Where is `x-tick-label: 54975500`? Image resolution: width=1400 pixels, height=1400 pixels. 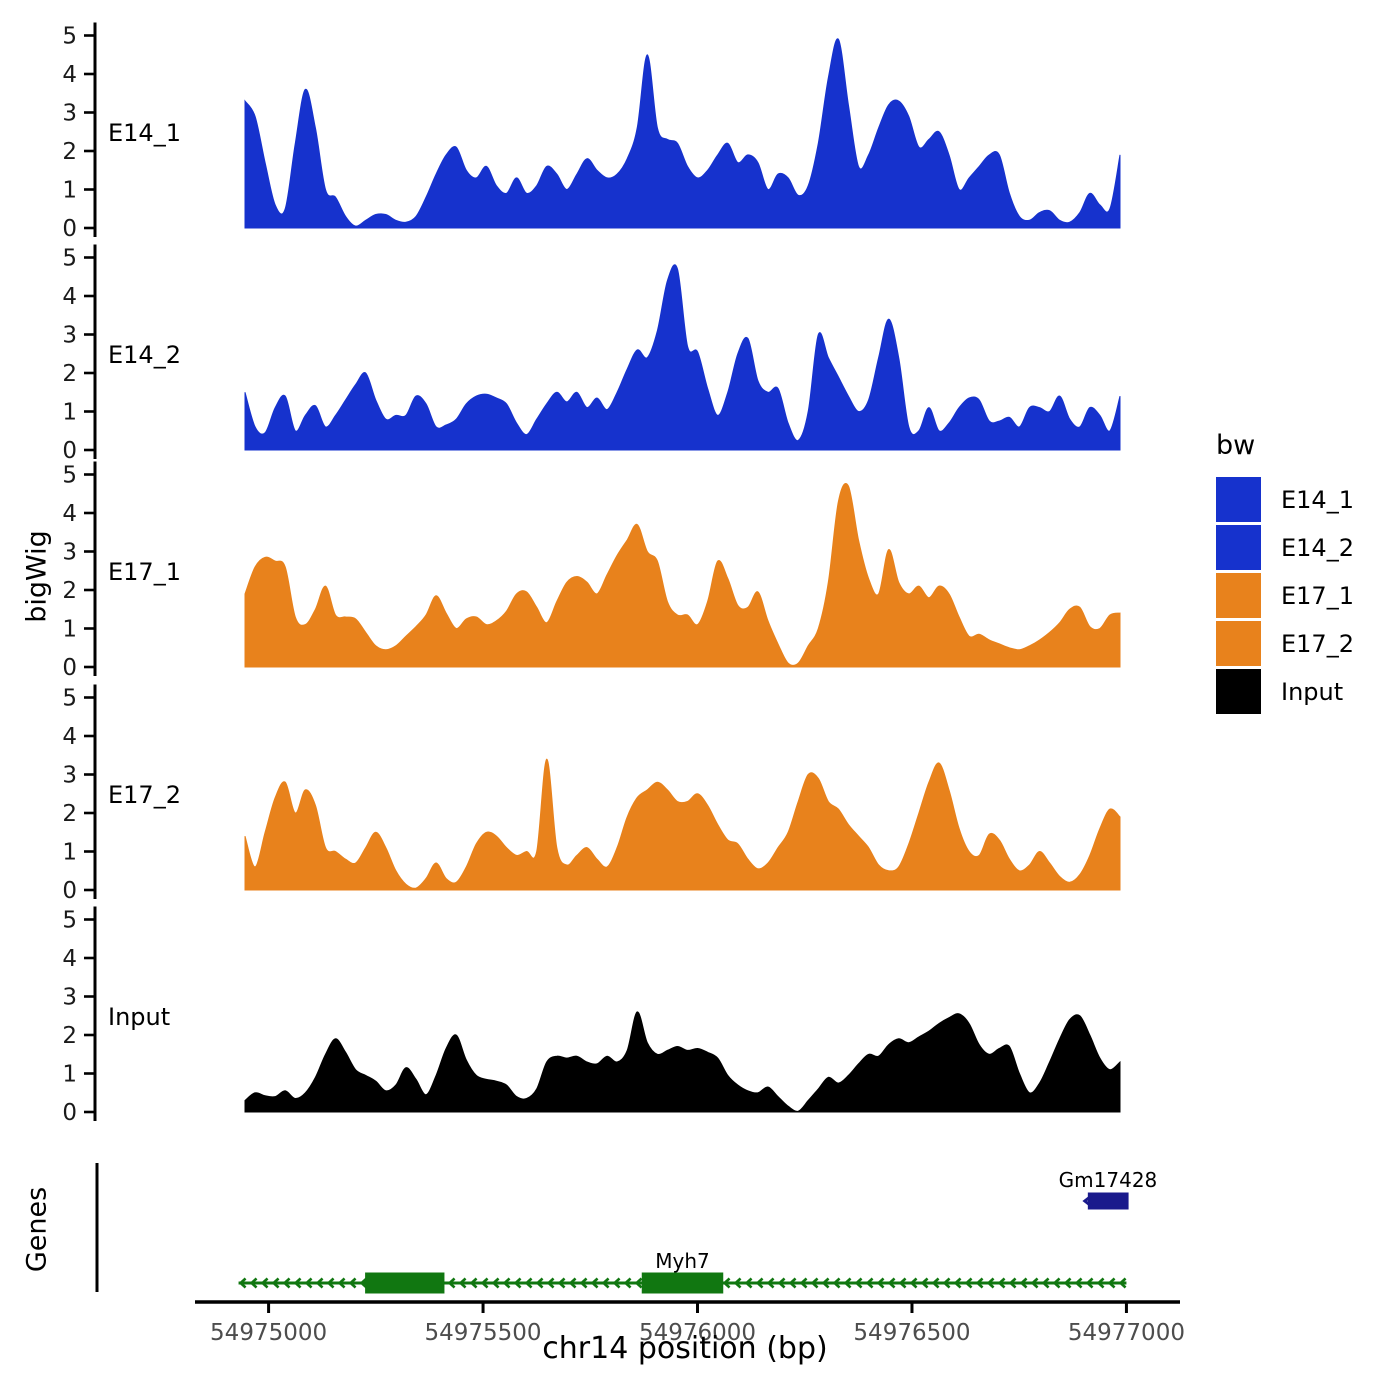 x-tick-label: 54975500 is located at coordinates (483, 1333).